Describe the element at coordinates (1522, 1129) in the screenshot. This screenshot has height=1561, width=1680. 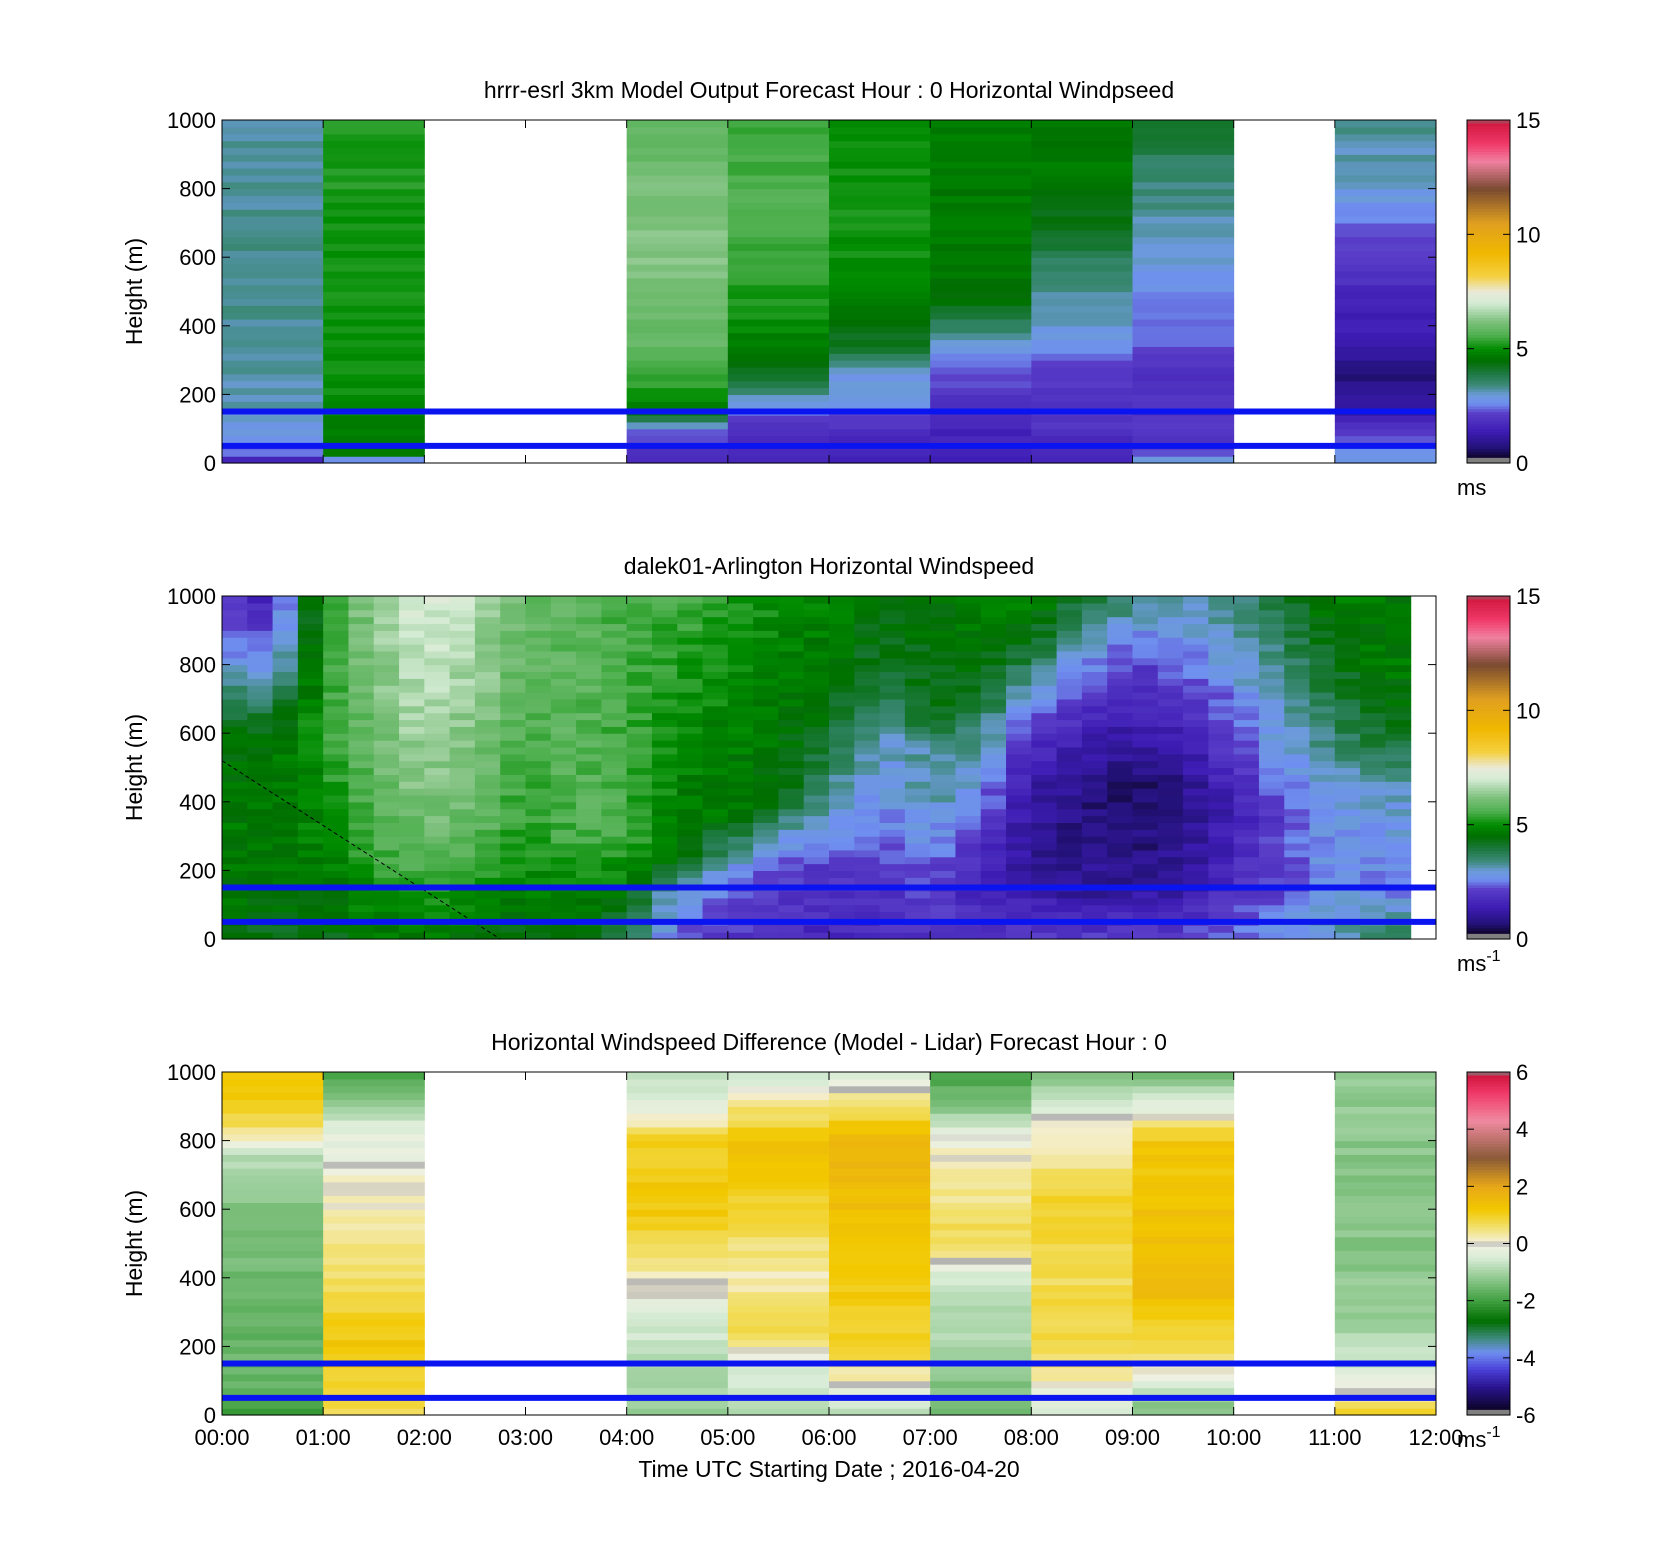
I see `colorbar-tick-label: 4` at that location.